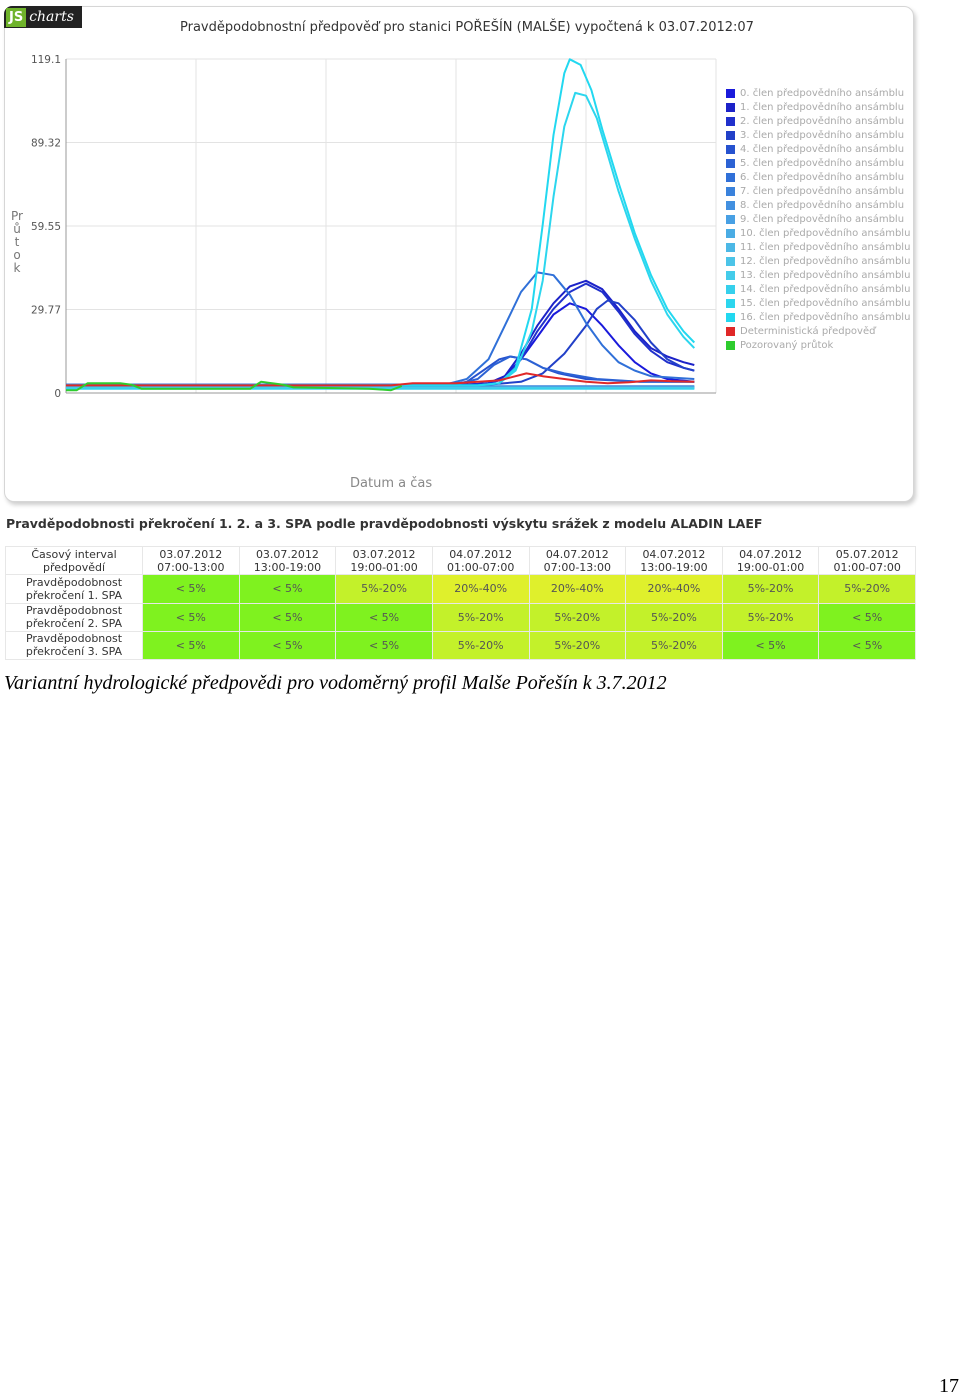 The height and width of the screenshot is (1398, 960). Describe the element at coordinates (577, 560) in the screenshot. I see `column-header-4: 04.07.2012 07:00-13:00` at that location.